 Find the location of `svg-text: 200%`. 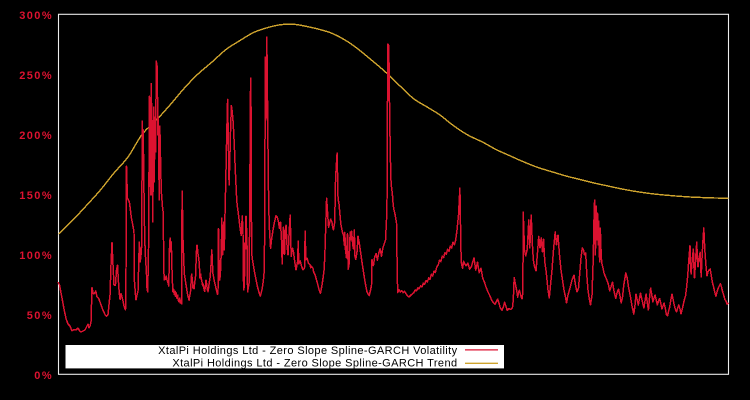

svg-text: 200% is located at coordinates (36, 136).